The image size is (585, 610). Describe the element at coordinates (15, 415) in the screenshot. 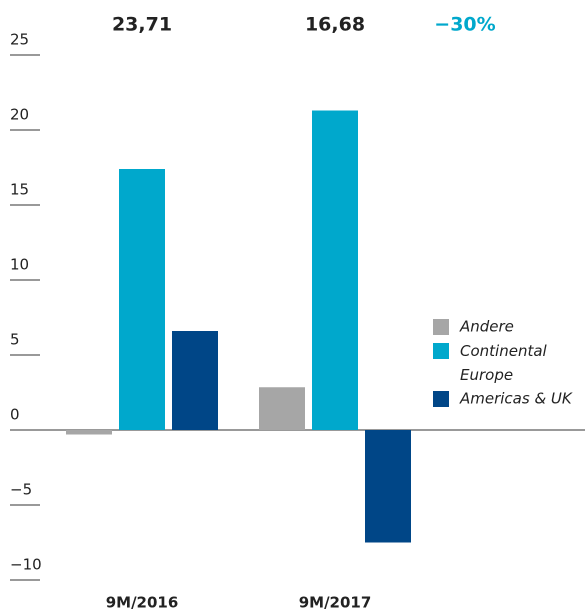

I see `y-tick-label: 0` at that location.